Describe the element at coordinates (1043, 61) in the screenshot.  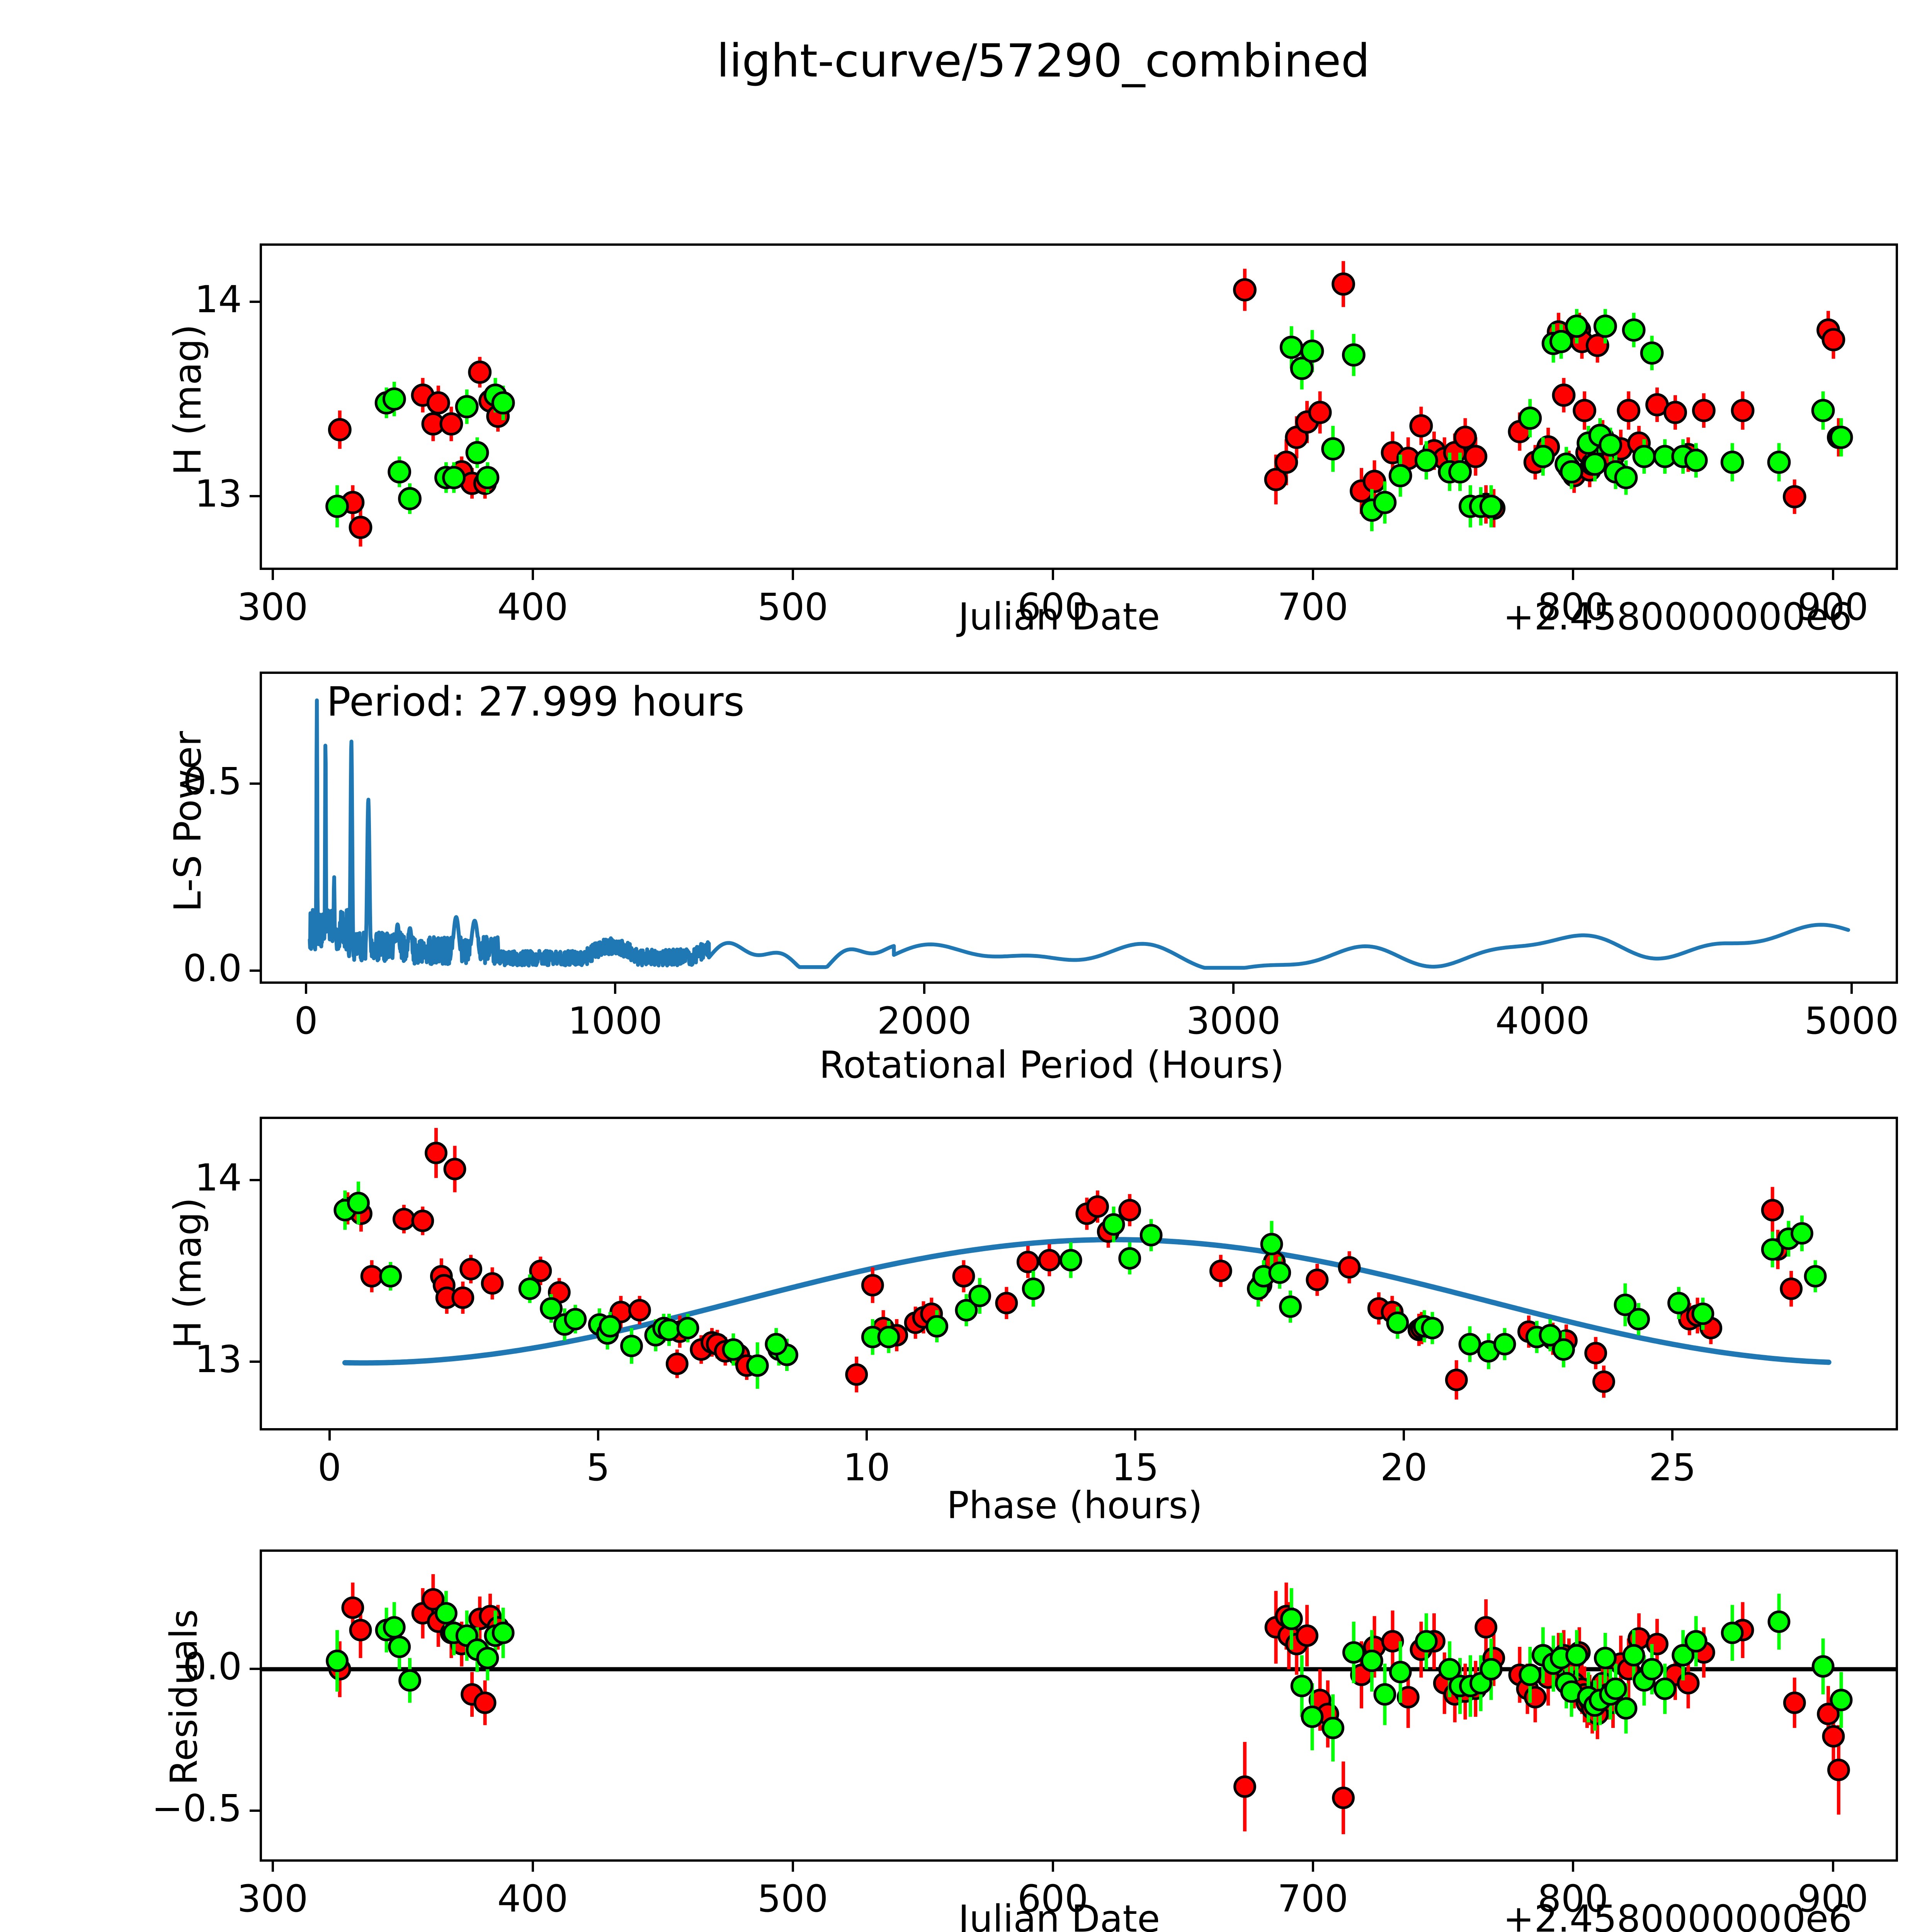
I see `figure-title: light-curve/57290_combined` at that location.